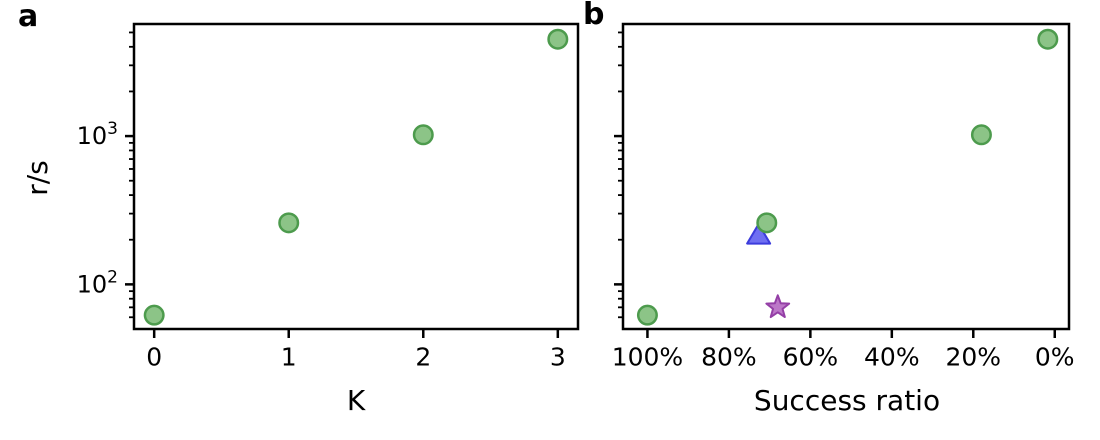 Image resolution: width=1100 pixels, height=440 pixels. I want to click on x-tick-label-a: 1, so click(289, 356).